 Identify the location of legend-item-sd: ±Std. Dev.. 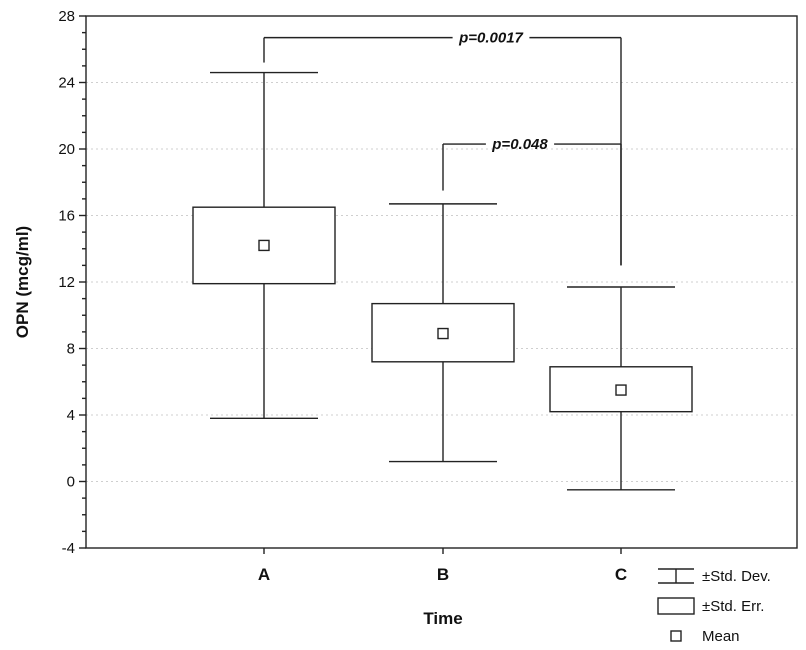
(714, 576).